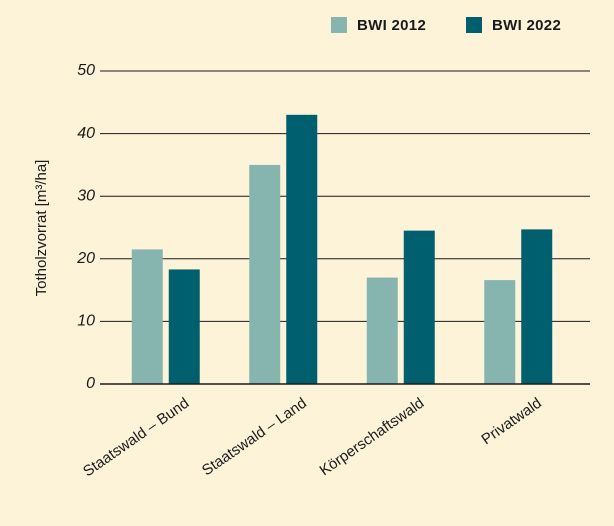 This screenshot has width=614, height=526. What do you see at coordinates (391, 25) in the screenshot?
I see `legend-label: BWI 2012` at bounding box center [391, 25].